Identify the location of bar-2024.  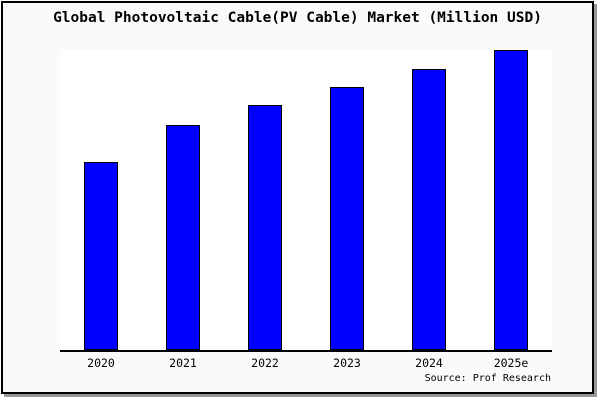
(429, 209).